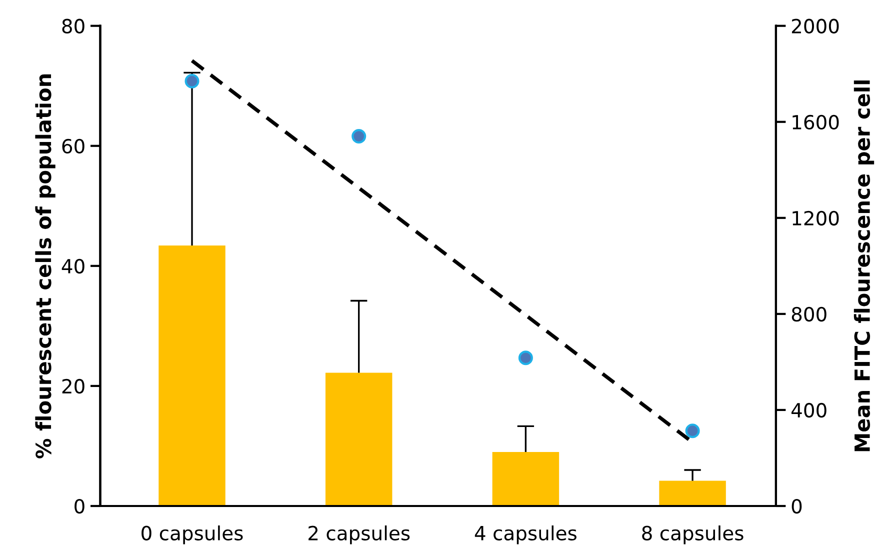 The image size is (895, 550). Describe the element at coordinates (79, 506) in the screenshot. I see `y-tick-label: 0` at that location.